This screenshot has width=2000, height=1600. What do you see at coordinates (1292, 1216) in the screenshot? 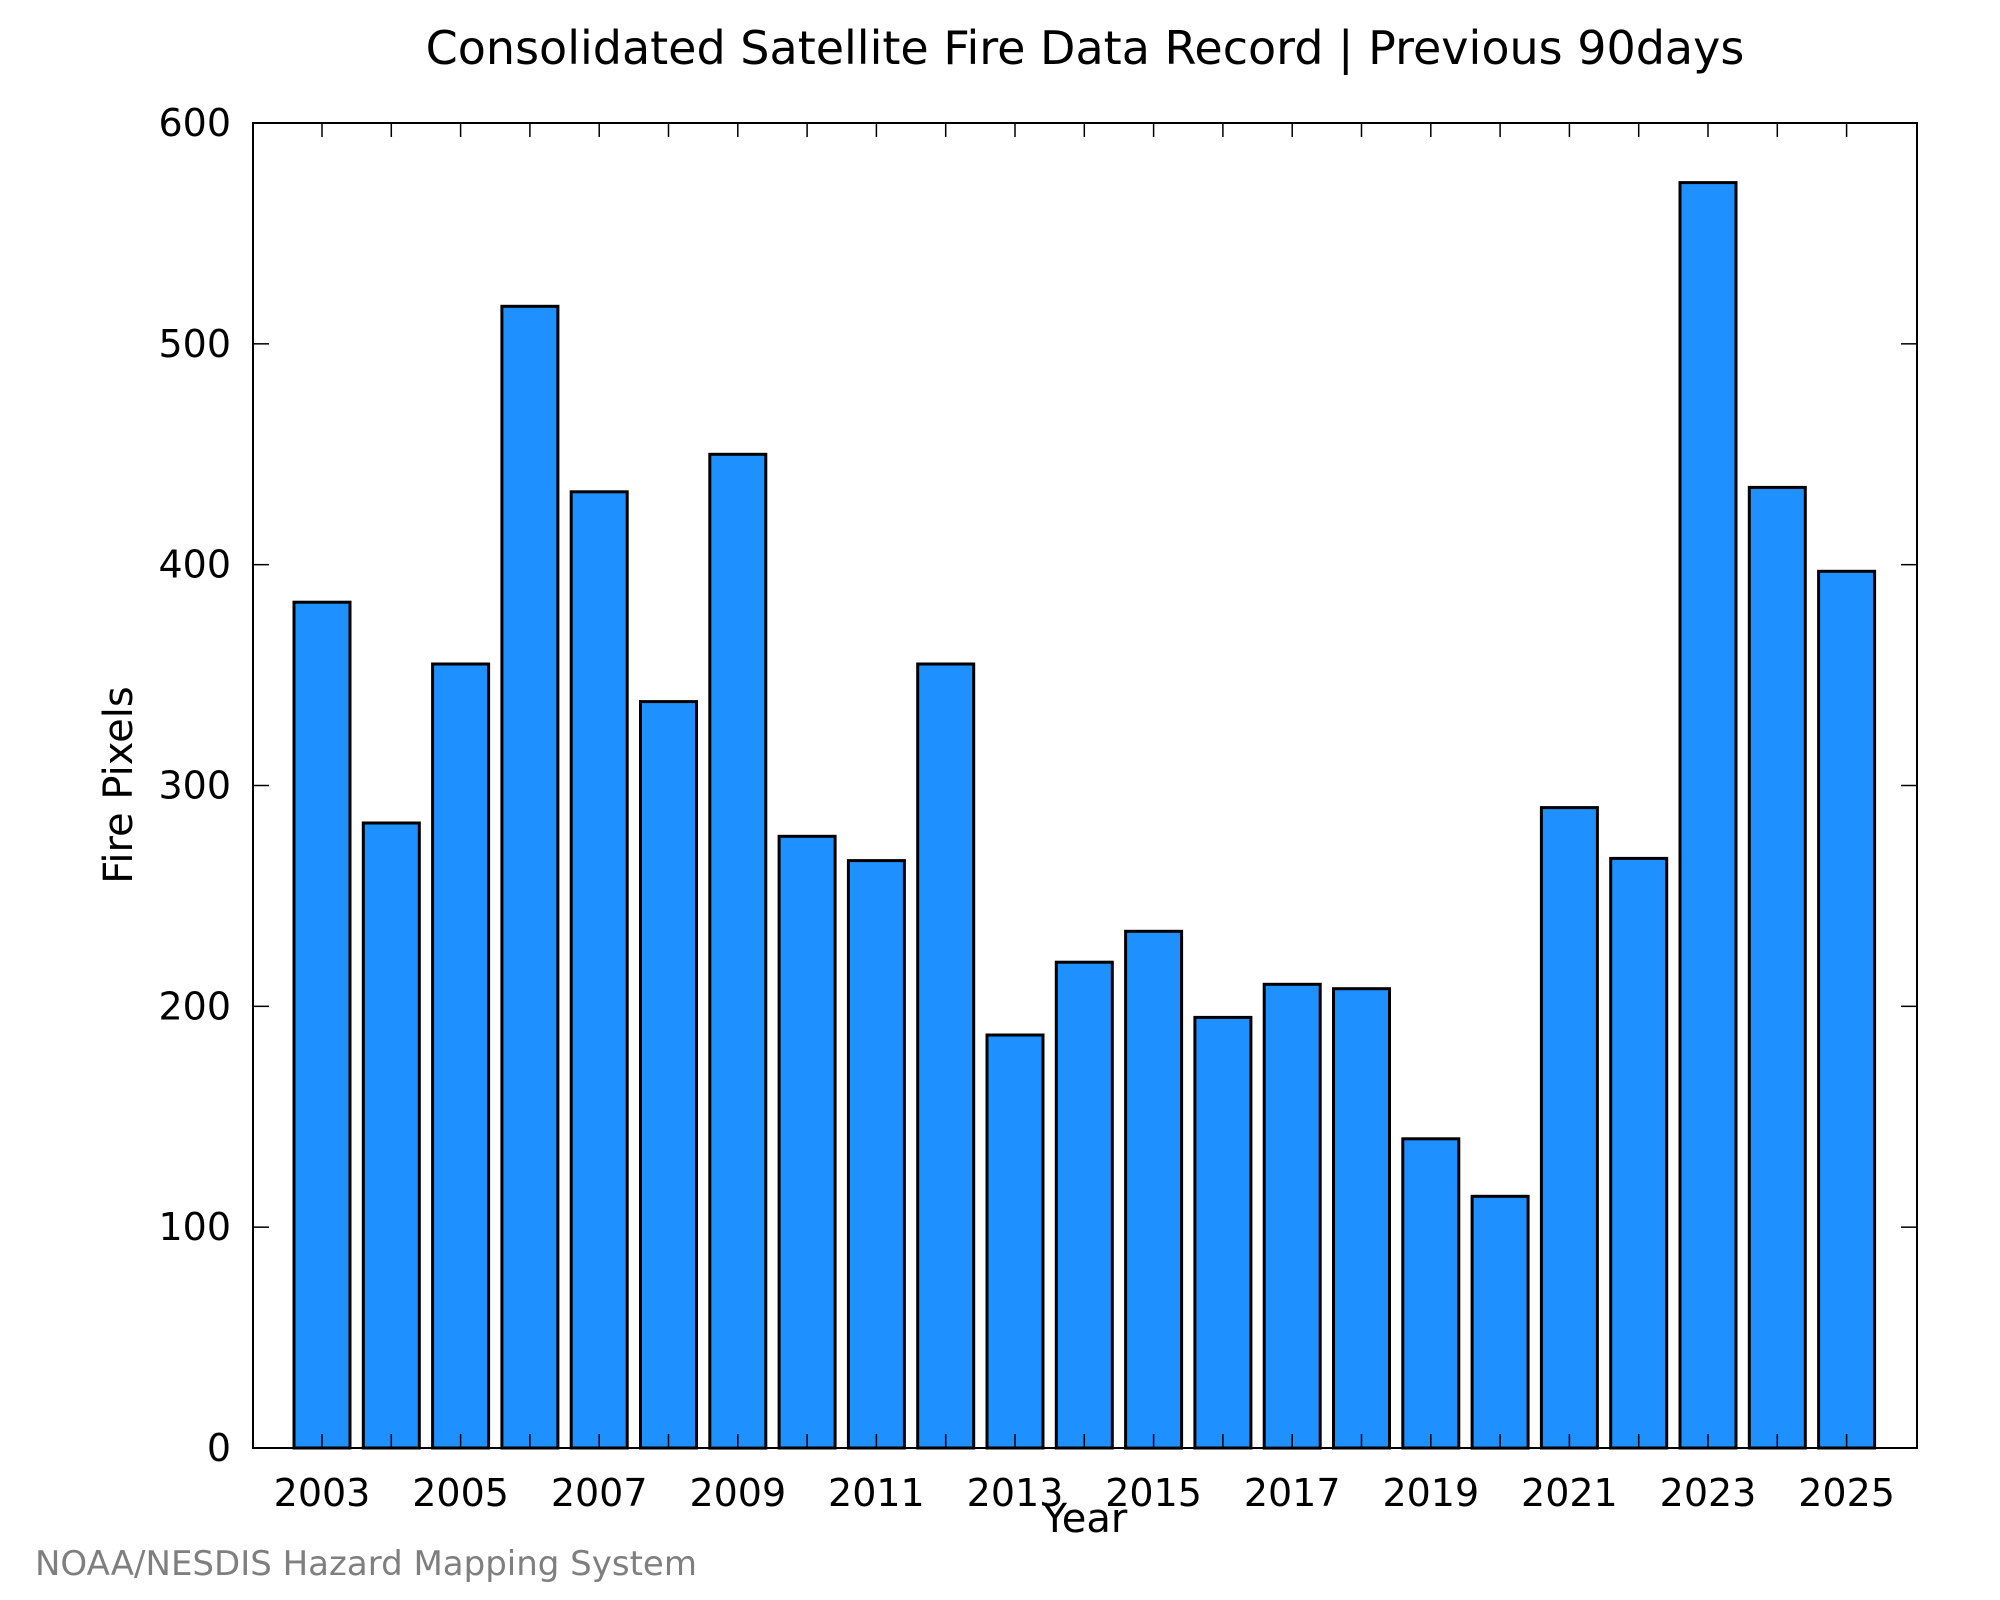
I see `bar-2017` at bounding box center [1292, 1216].